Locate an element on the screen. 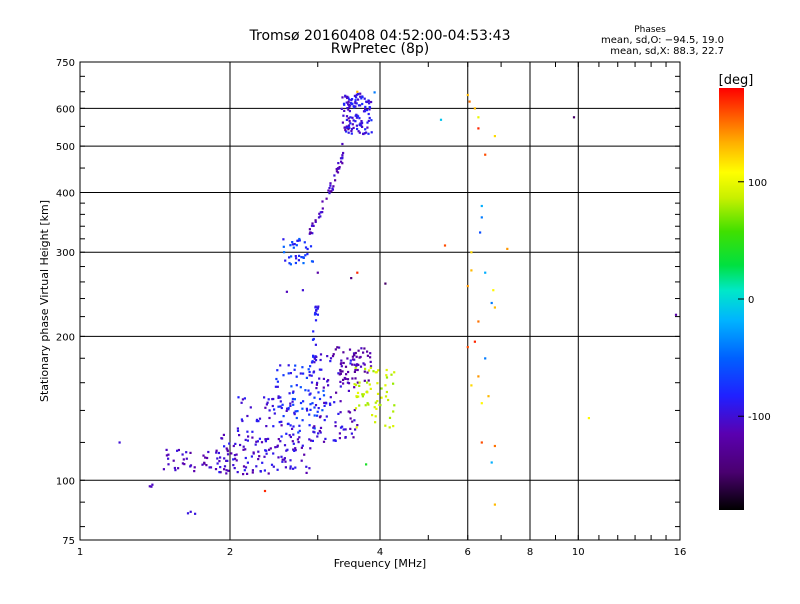  phase-box-heading: Phases is located at coordinates (650, 30).